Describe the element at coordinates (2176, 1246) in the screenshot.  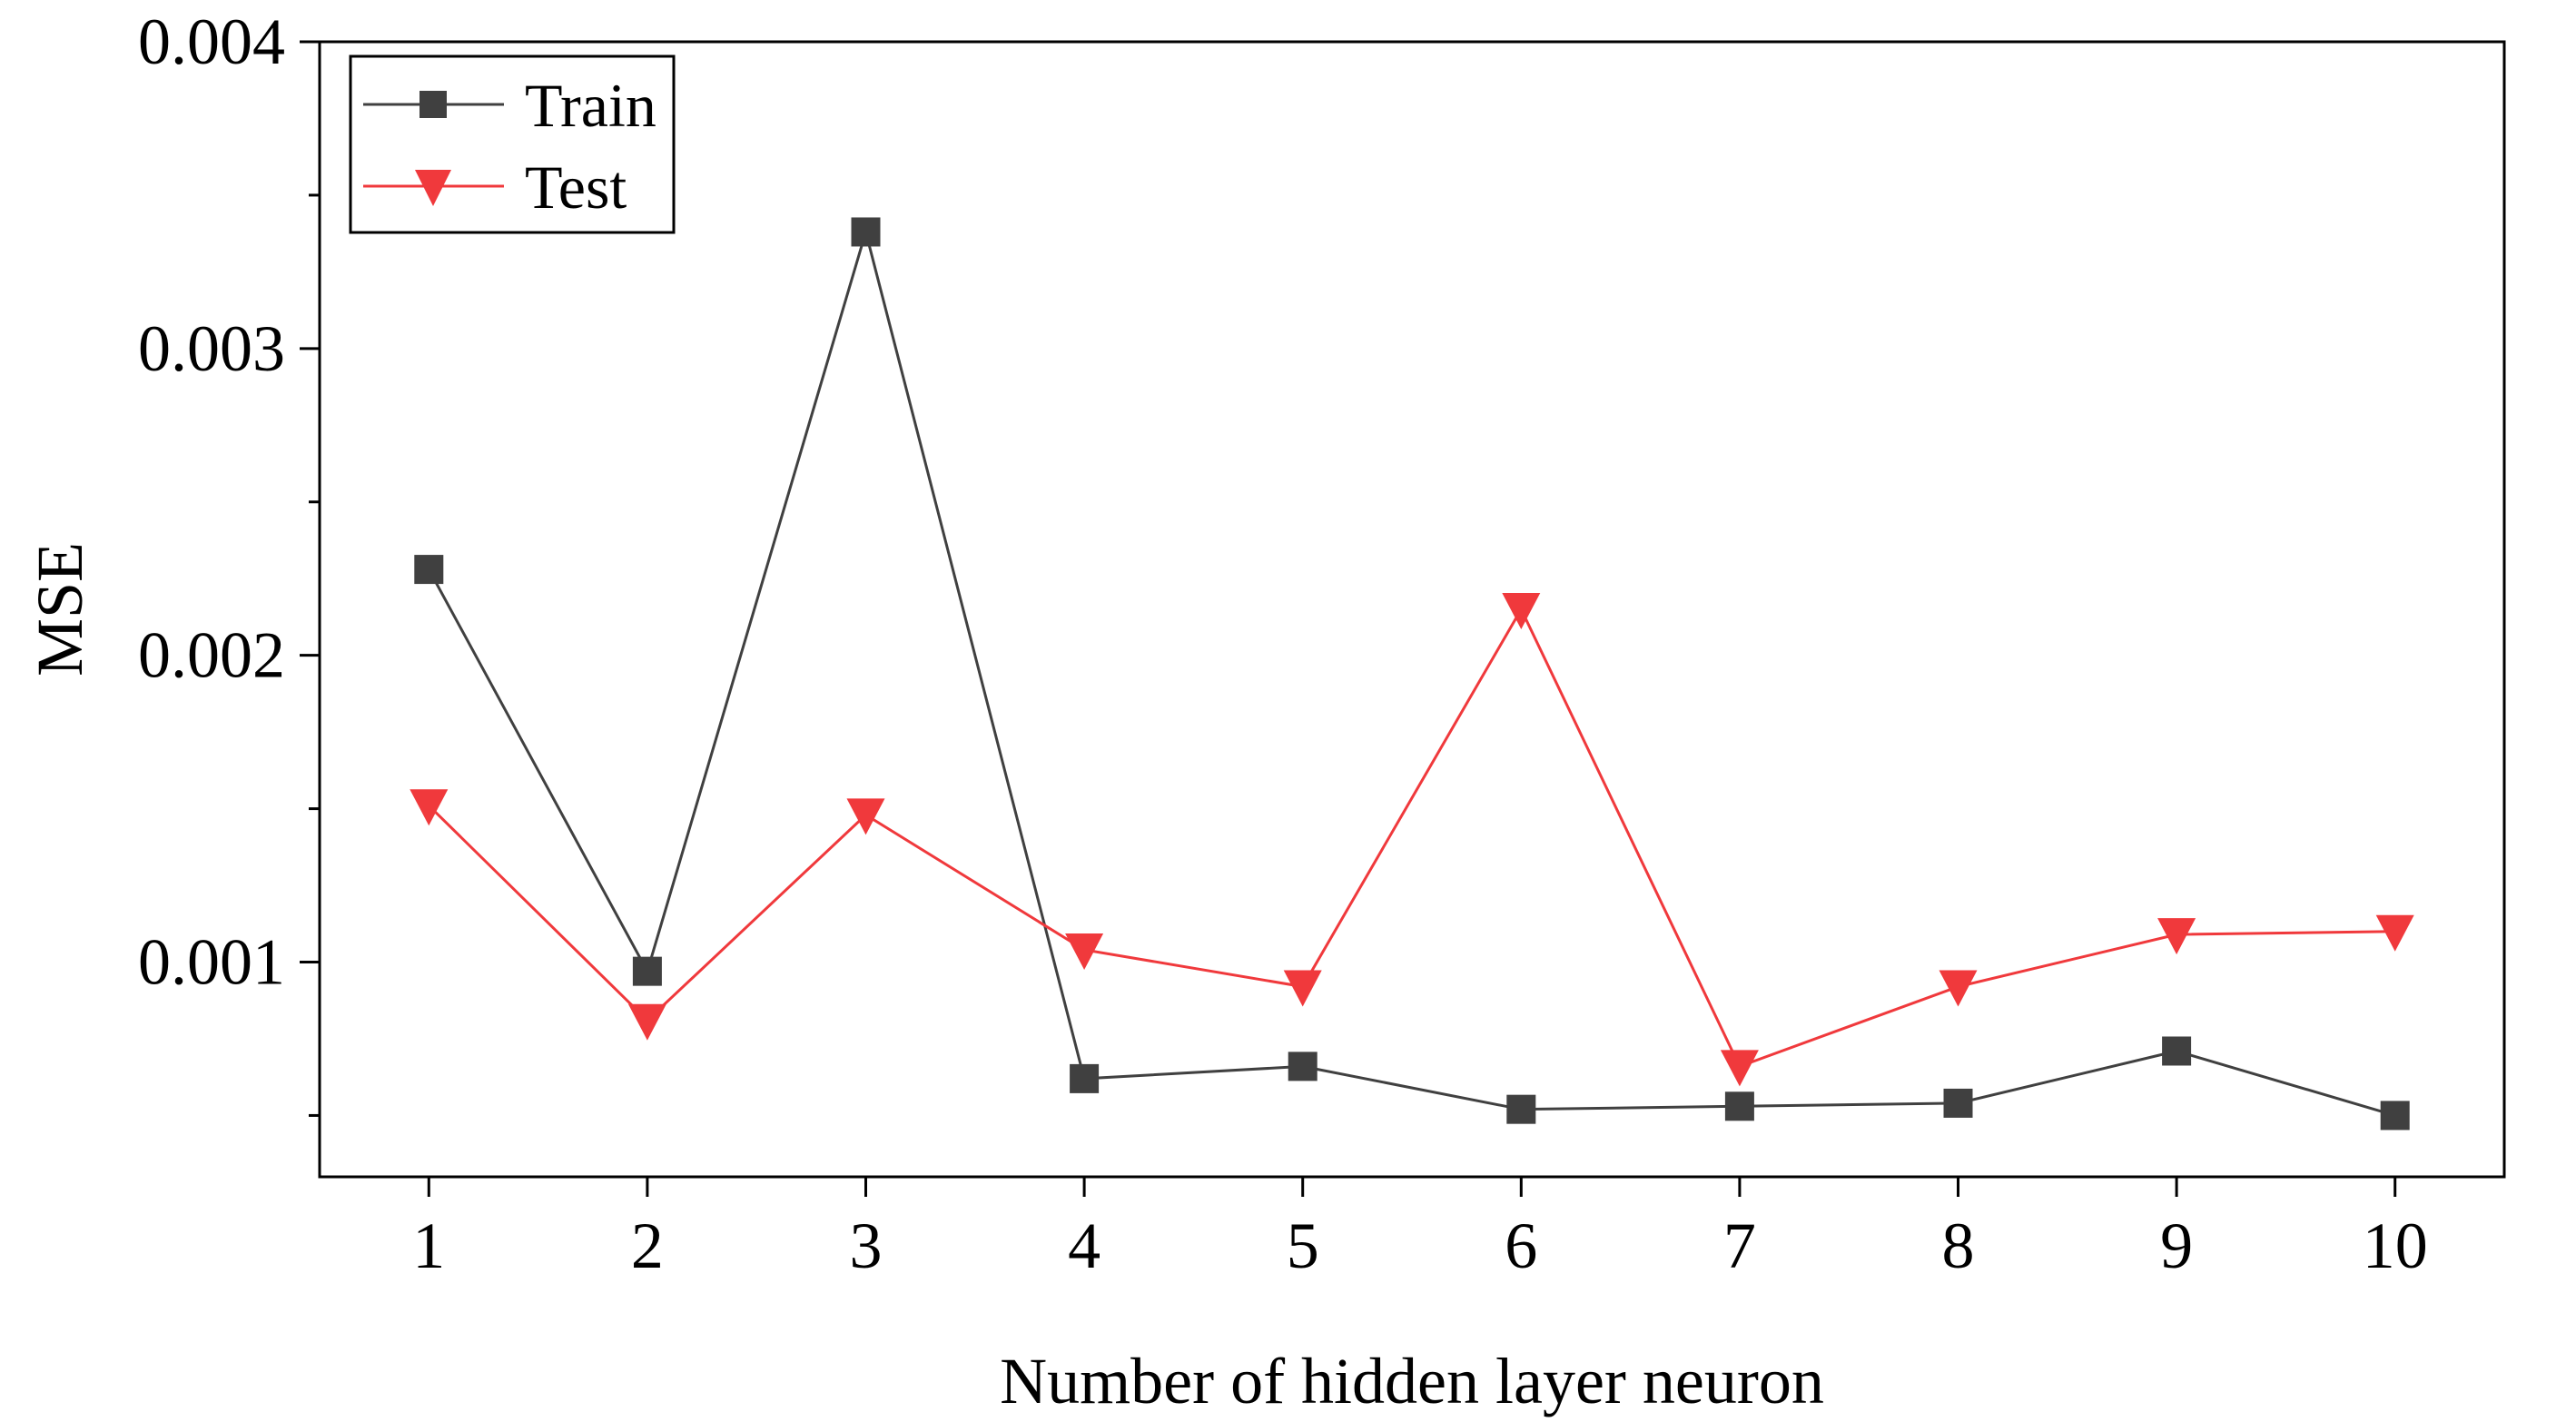
I see `x-tick-label: 9` at that location.